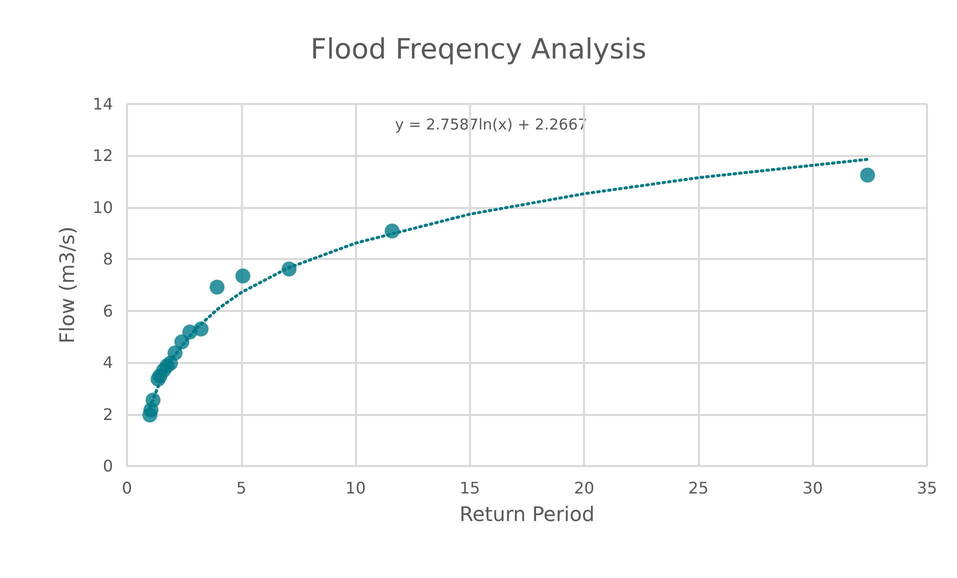 The height and width of the screenshot is (578, 957). I want to click on x-tick-label: 0, so click(127, 488).